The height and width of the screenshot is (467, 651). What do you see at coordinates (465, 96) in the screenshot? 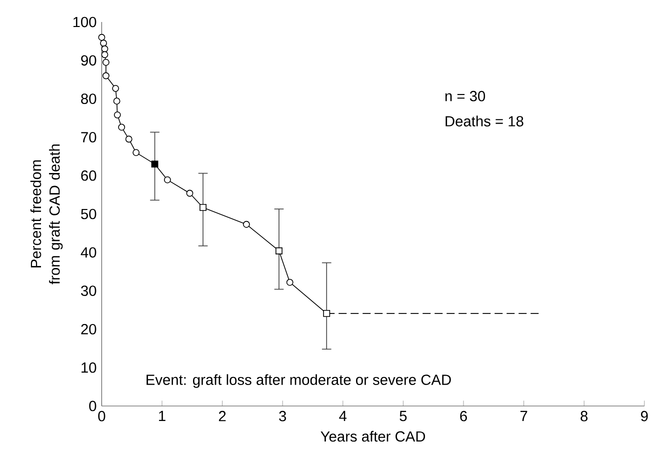
I see `annotation: n = 30` at bounding box center [465, 96].